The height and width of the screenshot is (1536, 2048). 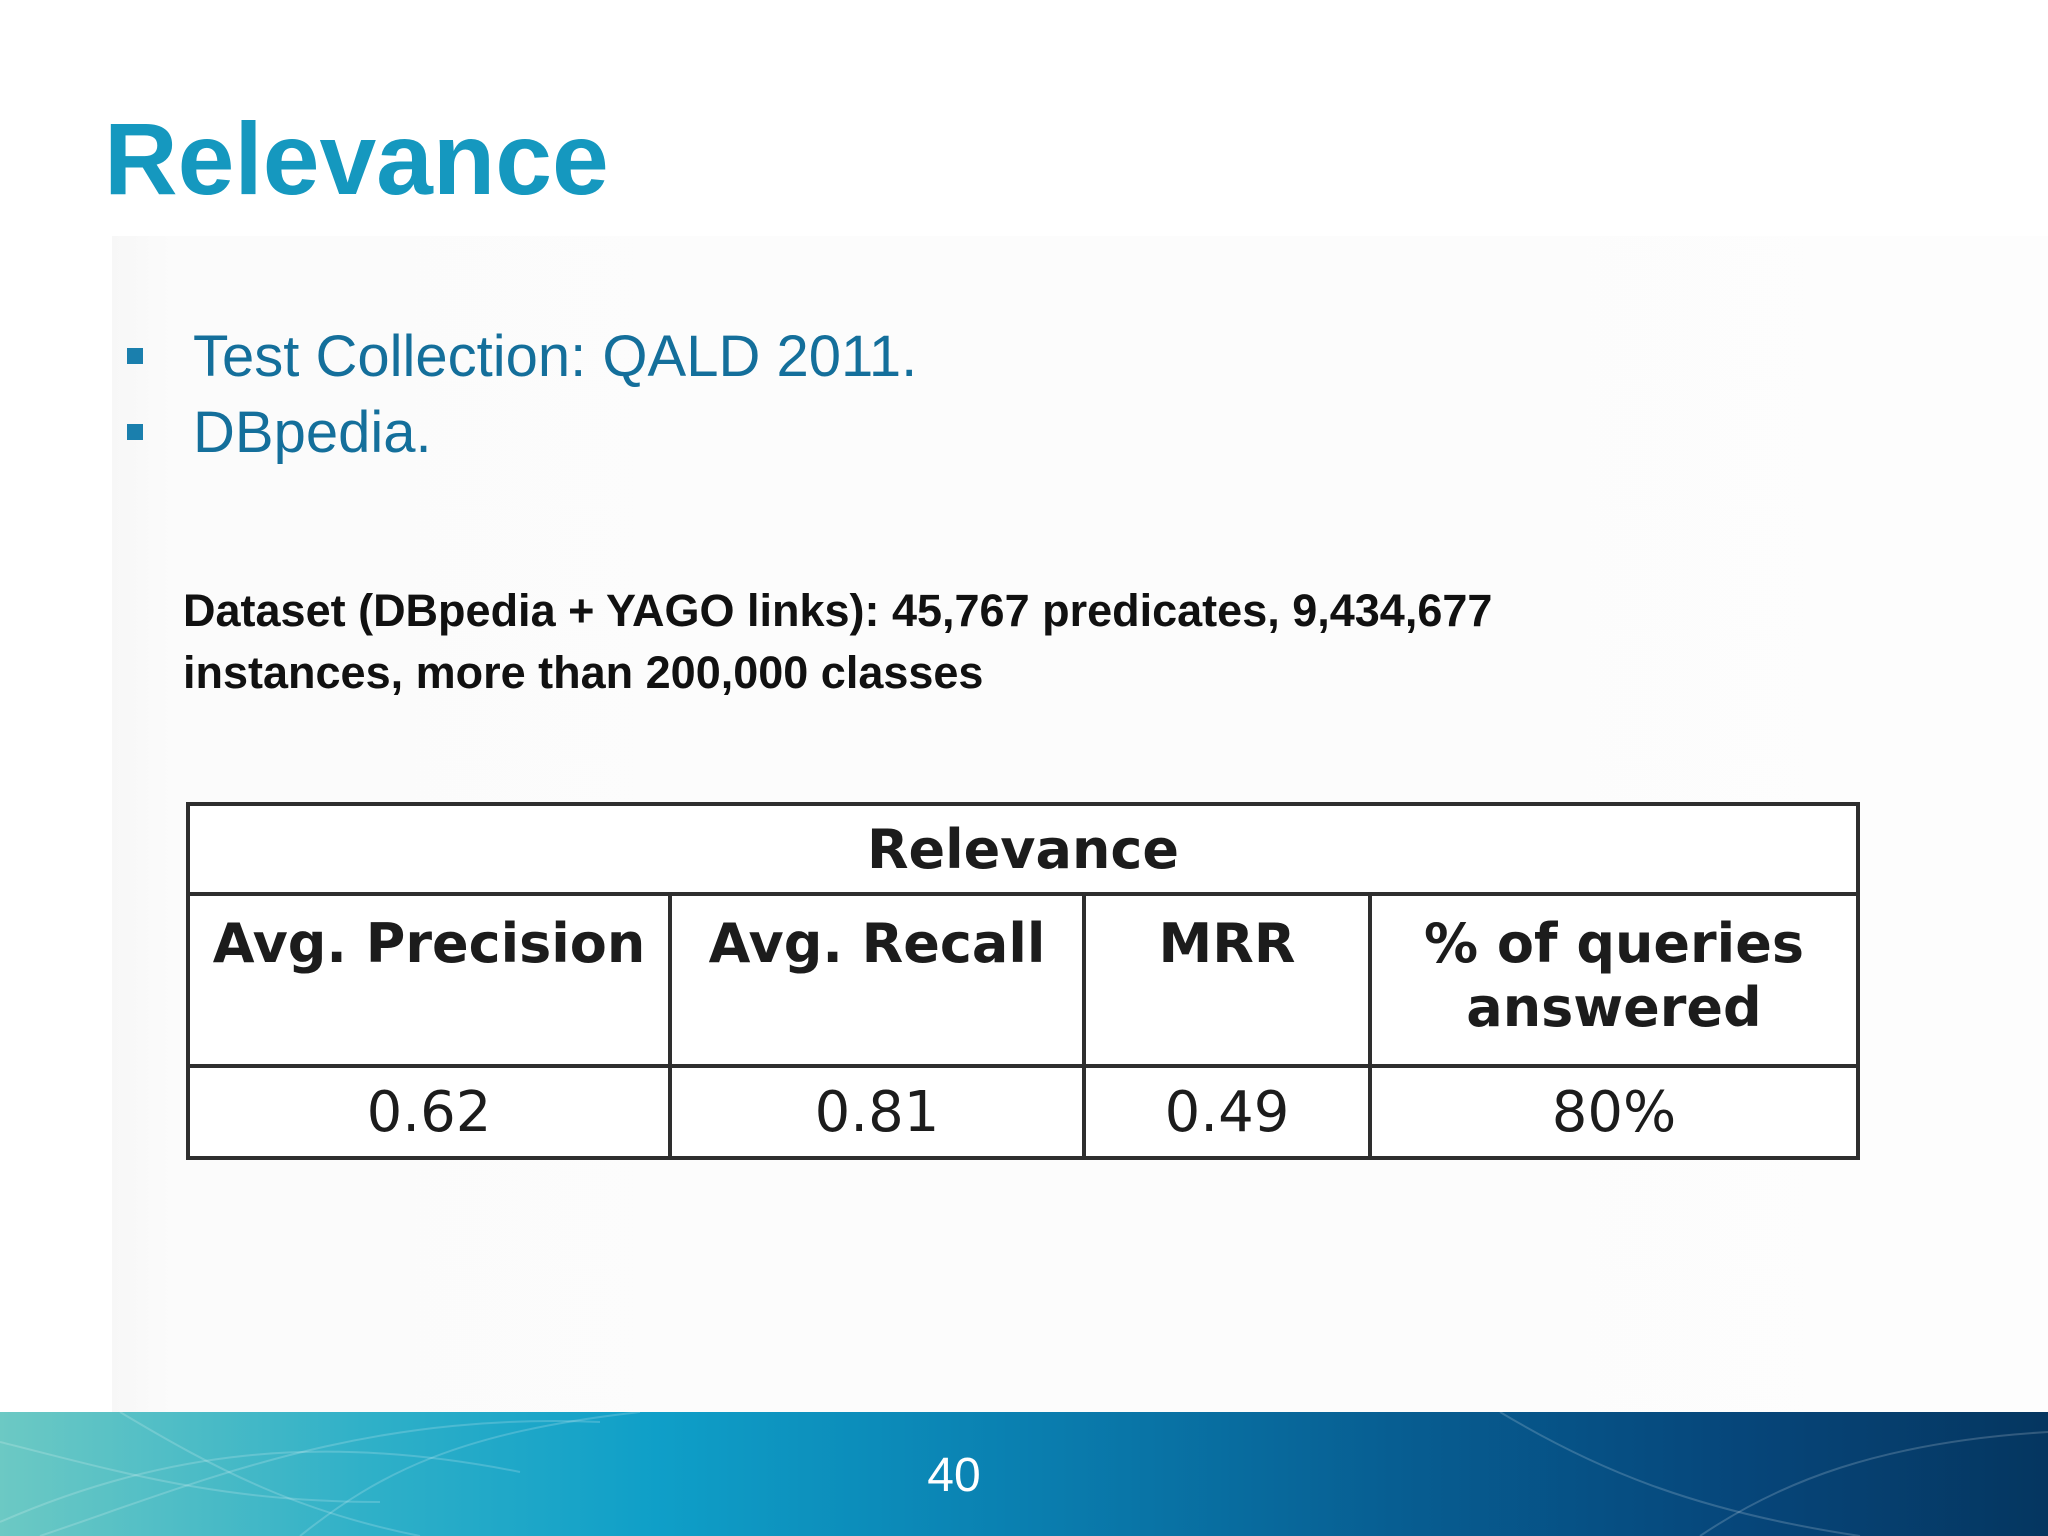 I want to click on bullet-item: DBpedia., so click(x=518, y=432).